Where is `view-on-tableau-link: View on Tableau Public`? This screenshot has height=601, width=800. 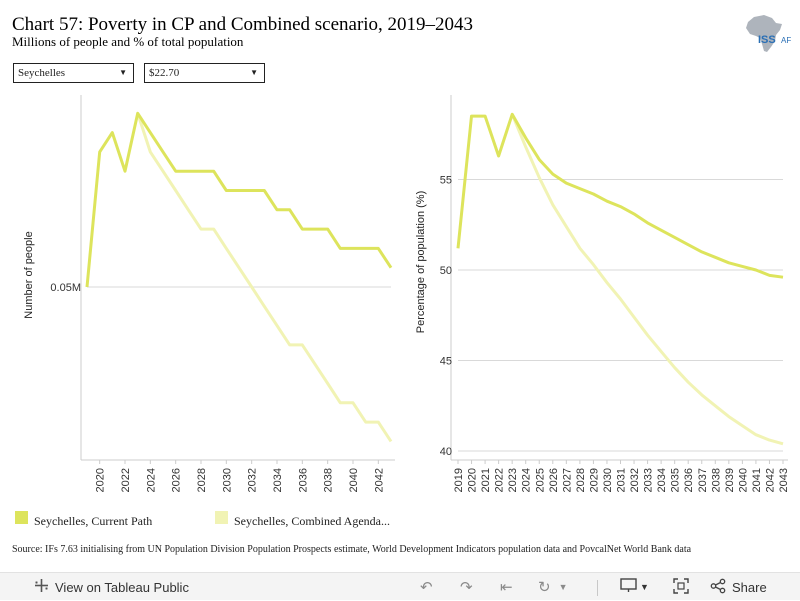
view-on-tableau-link: View on Tableau Public is located at coordinates (111, 587).